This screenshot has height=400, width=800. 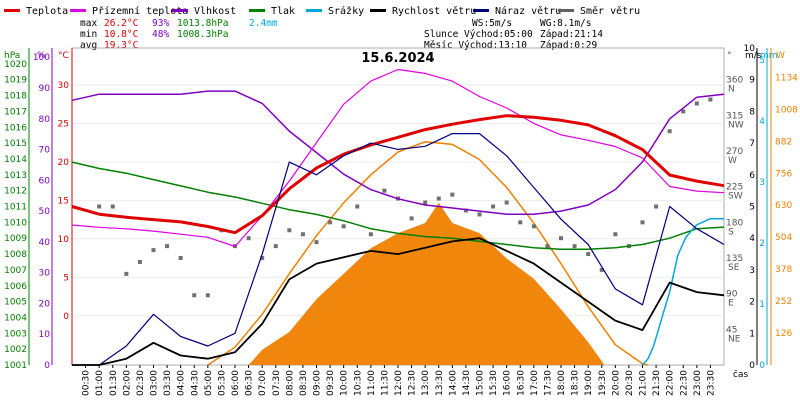 What do you see at coordinates (45, 335) in the screenshot?
I see `pct-tick: 10` at bounding box center [45, 335].